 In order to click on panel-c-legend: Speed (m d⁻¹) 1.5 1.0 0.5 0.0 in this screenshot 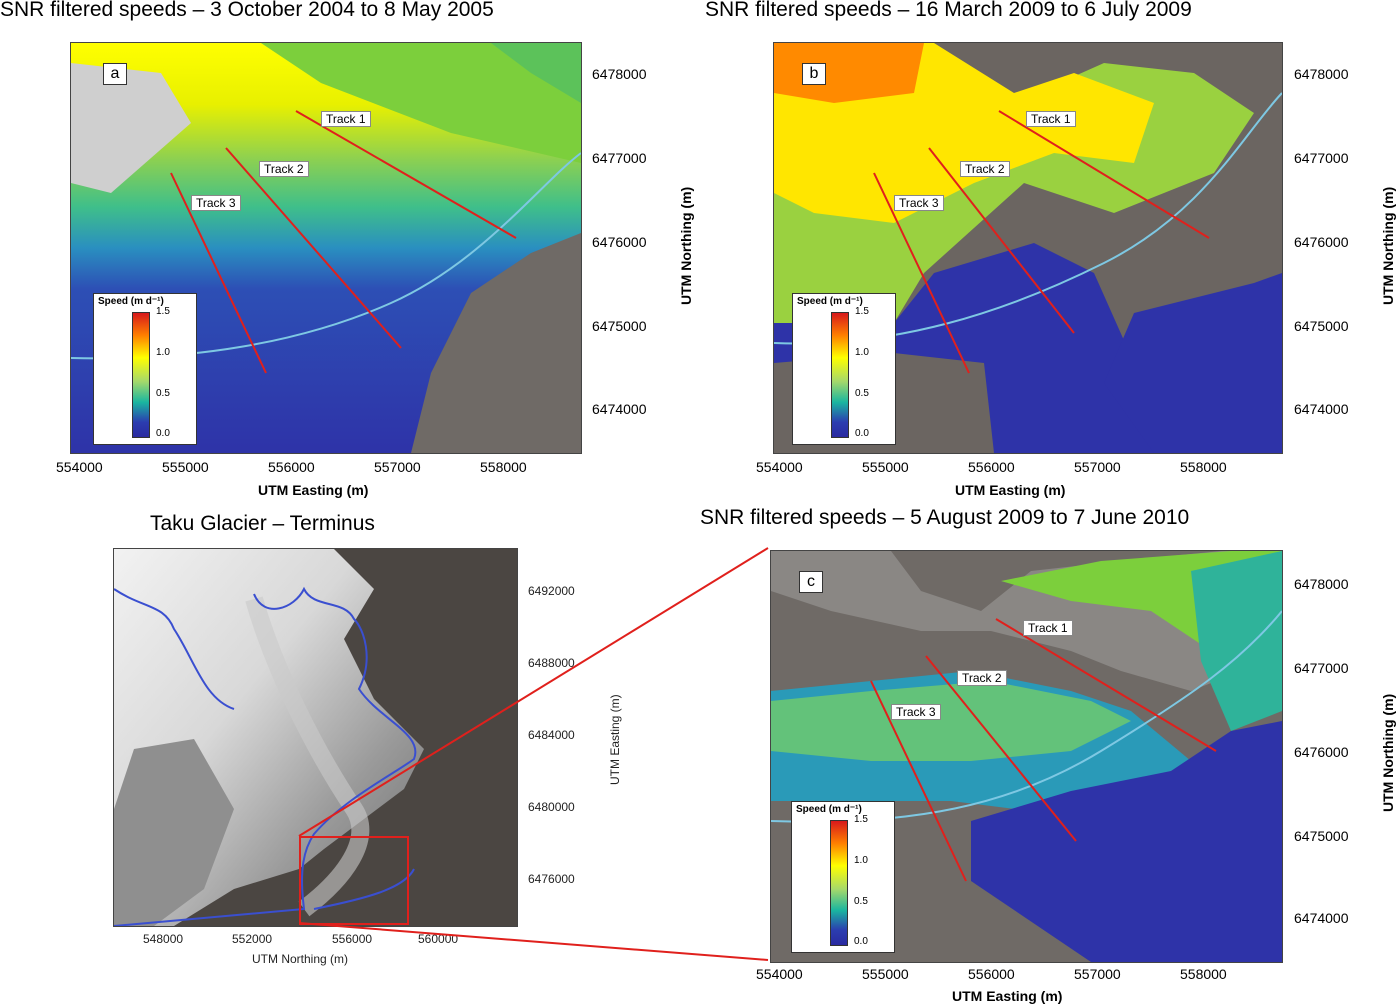, I will do `click(843, 877)`.